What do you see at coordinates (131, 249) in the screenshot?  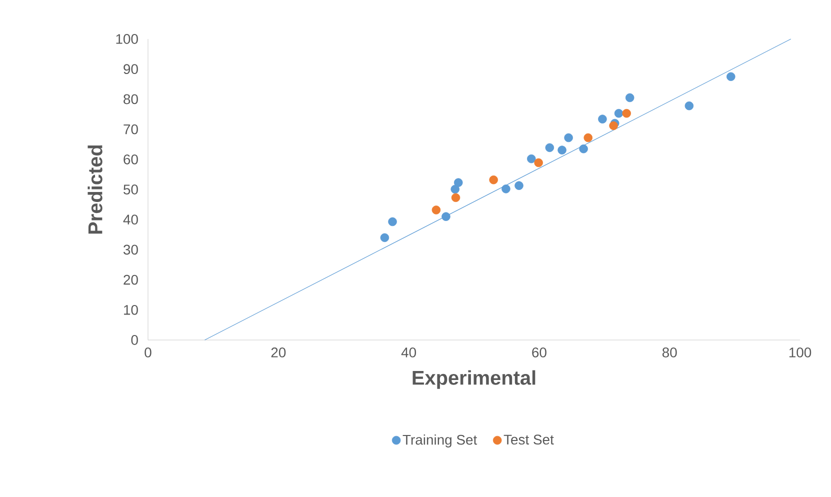 I see `y-tick-label: 30` at bounding box center [131, 249].